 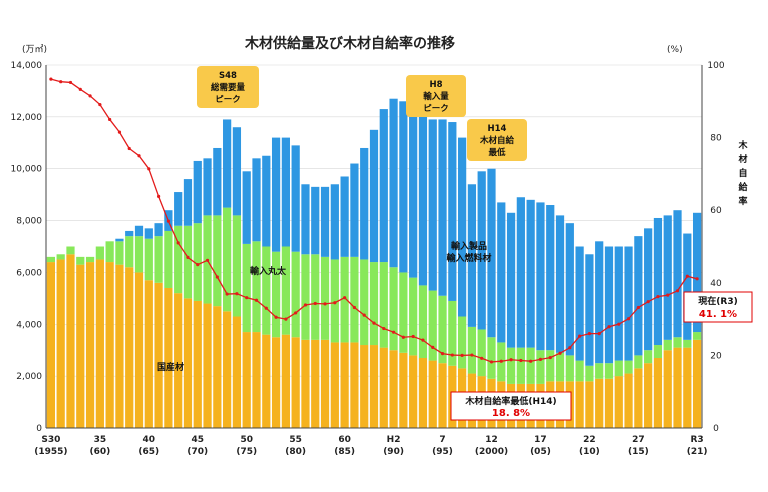 I want to click on label-import-fuel: 輸入燃料材, so click(x=468, y=258).